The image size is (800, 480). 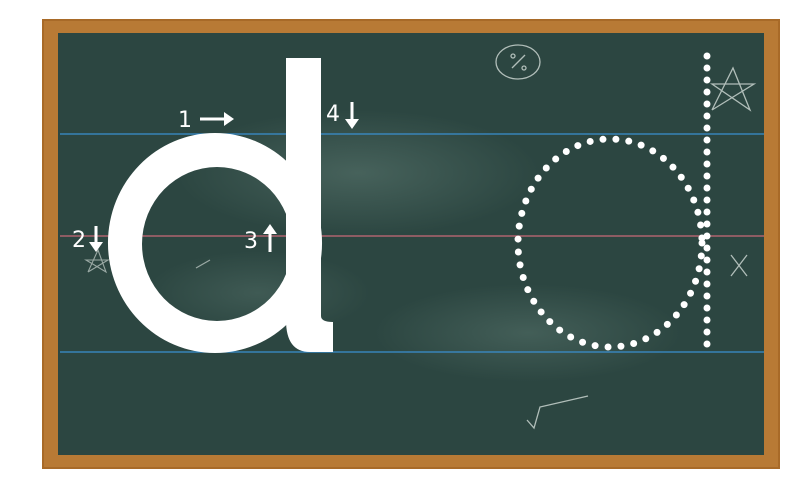 What do you see at coordinates (610, 243) in the screenshot?
I see `tracing-bowl` at bounding box center [610, 243].